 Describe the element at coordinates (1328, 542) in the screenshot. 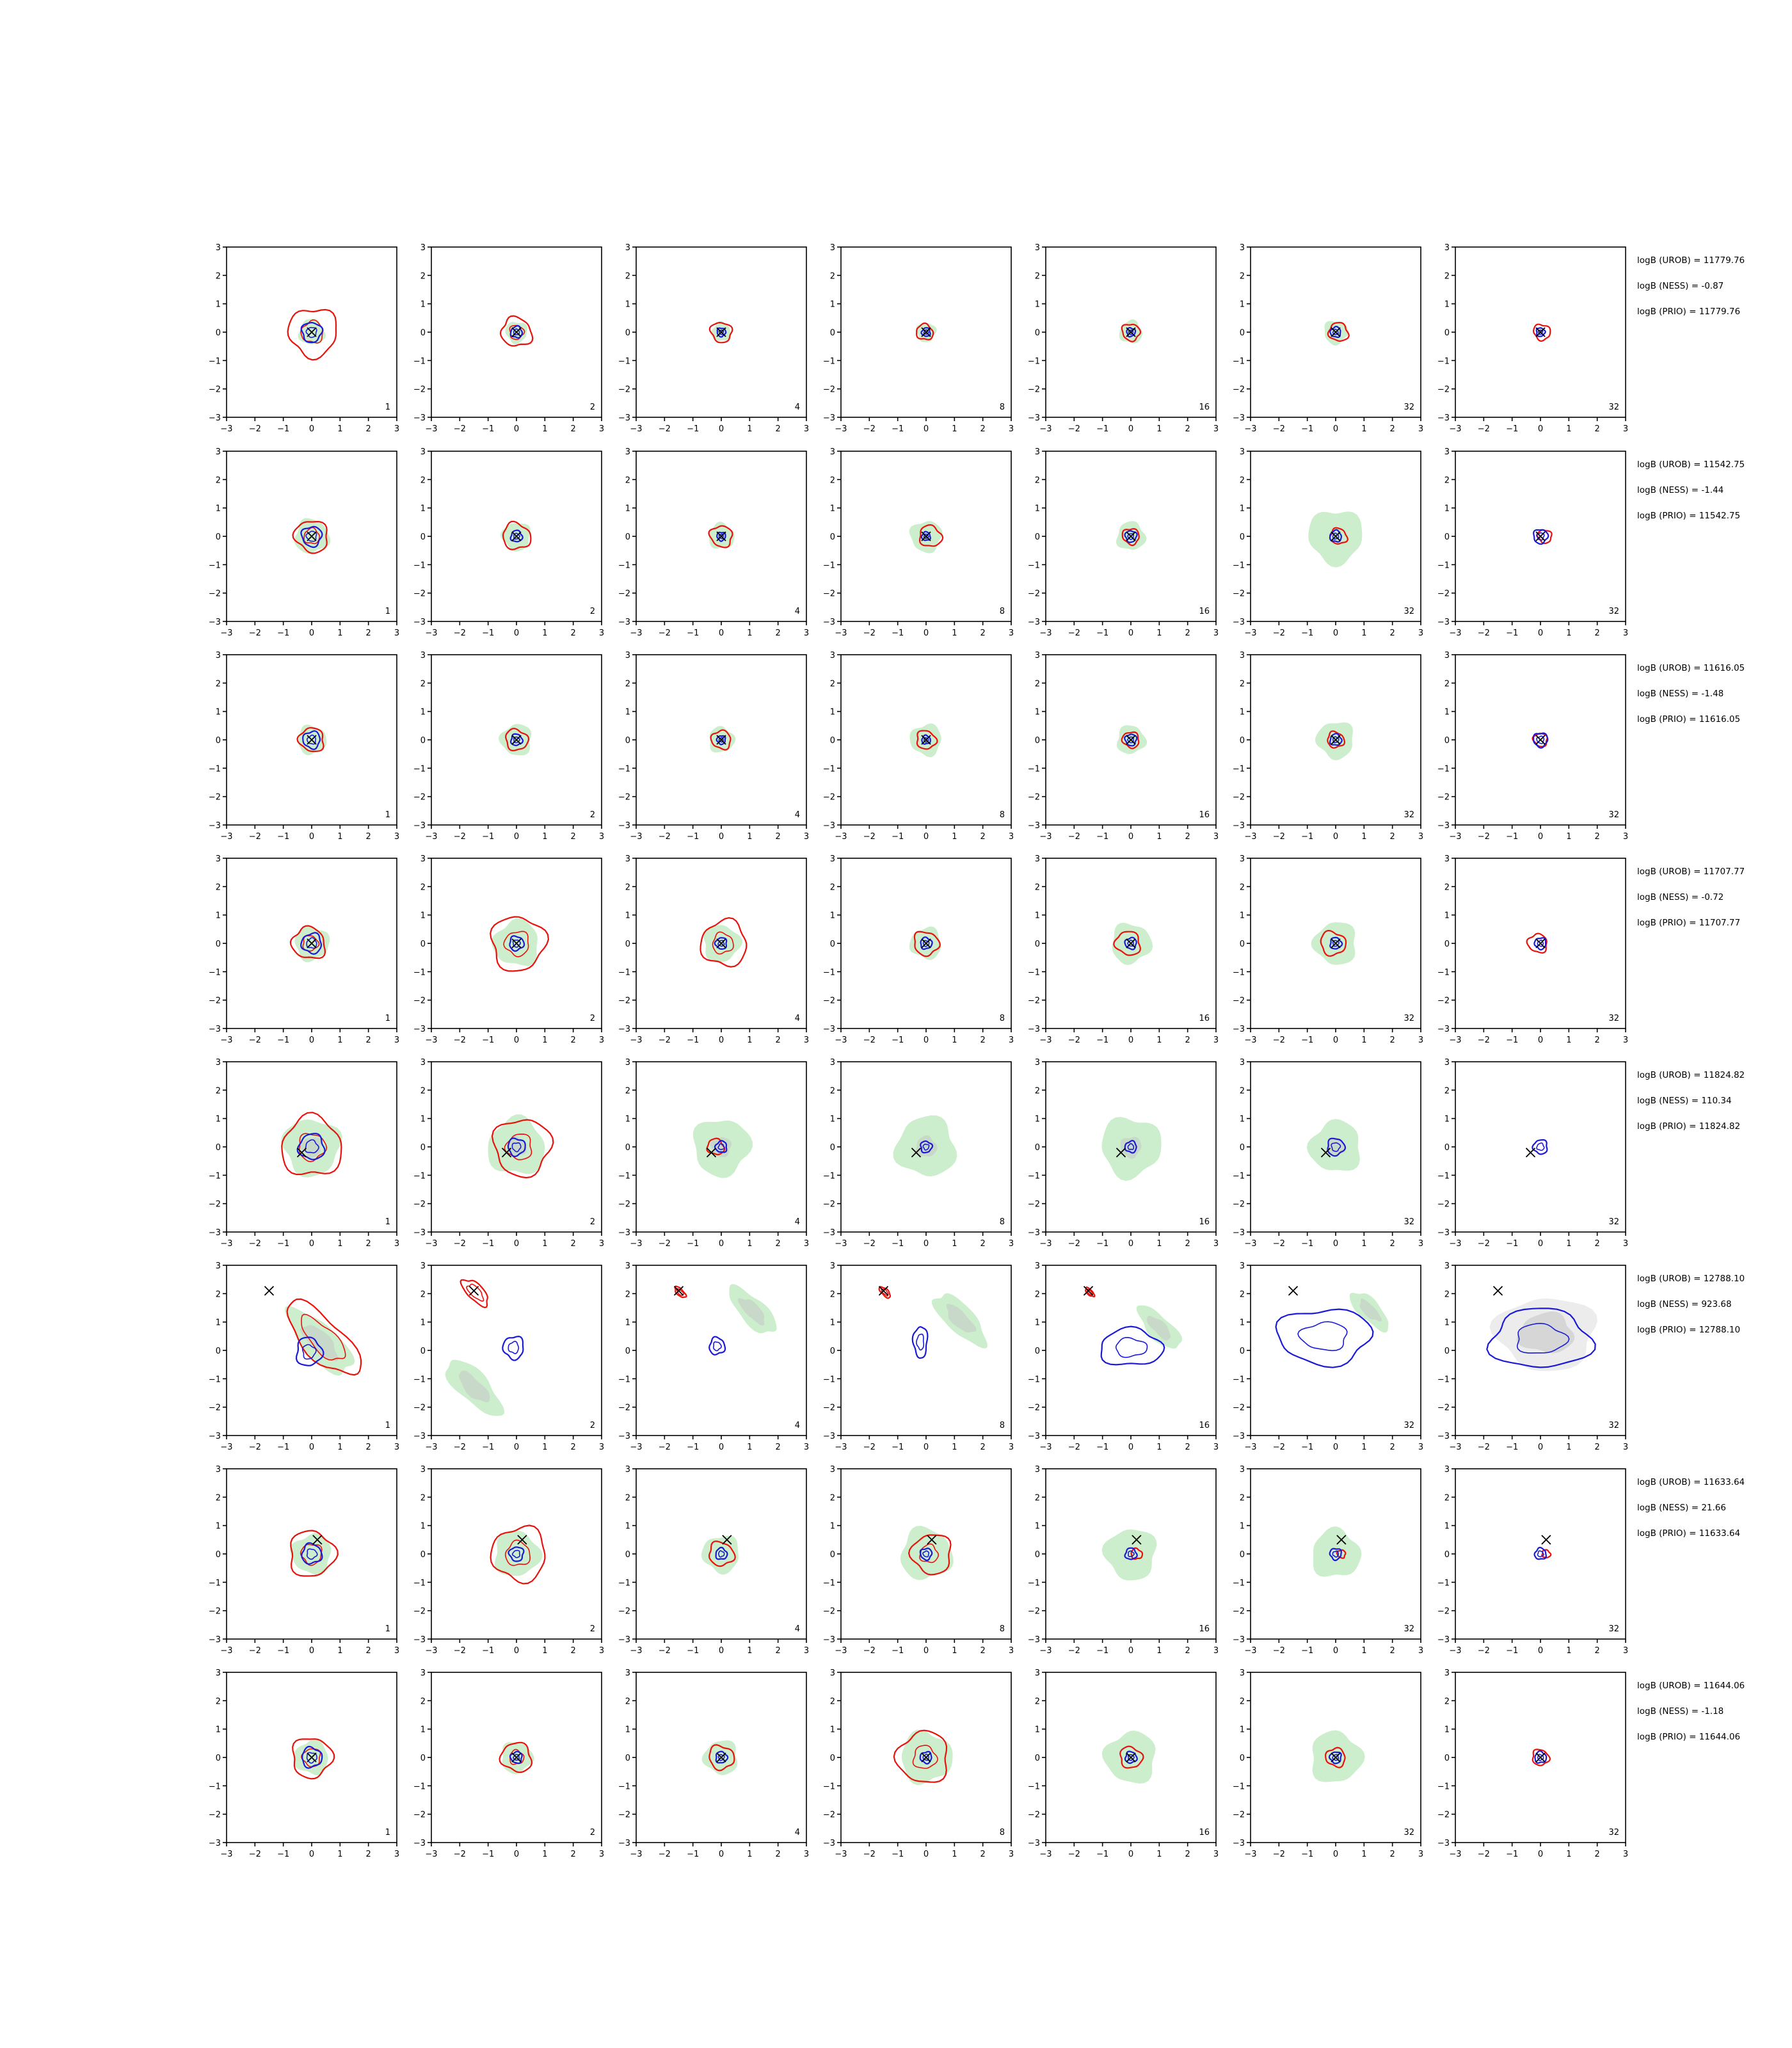

I see `panel-r2-c6: −3 −2 −1 0 1 2 3 −3 −2 −1 0 1 2 3 32` at that location.